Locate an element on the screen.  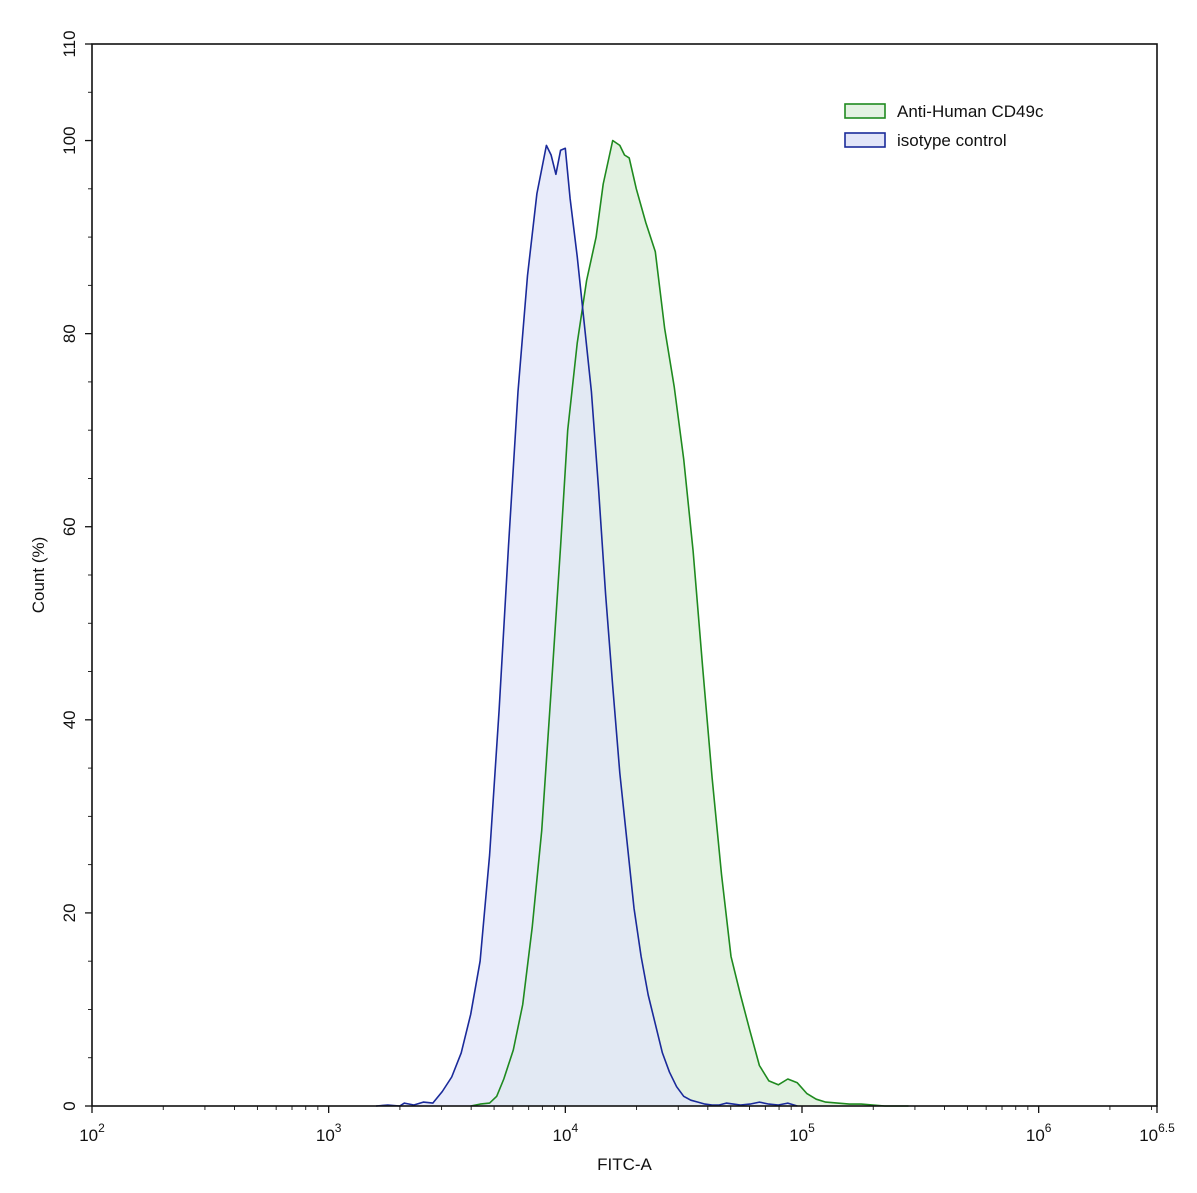
y-tick-label-1: 20 is located at coordinates (69, 912).